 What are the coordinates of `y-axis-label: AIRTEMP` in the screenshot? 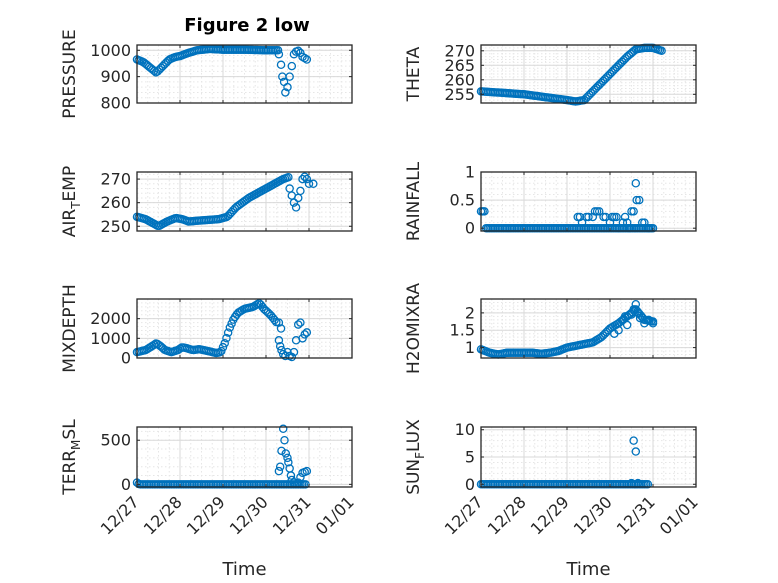 It's located at (71, 201).